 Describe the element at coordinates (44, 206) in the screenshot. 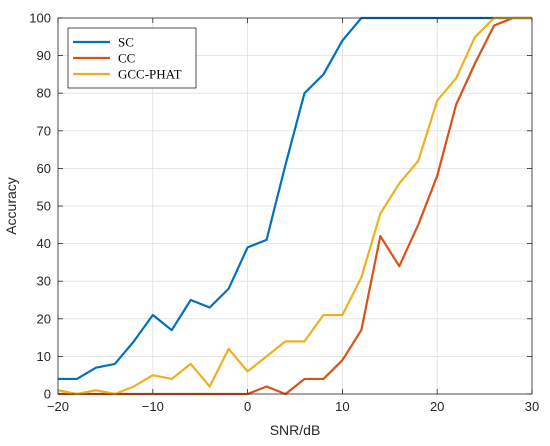

I see `y-tick-label: 50` at that location.